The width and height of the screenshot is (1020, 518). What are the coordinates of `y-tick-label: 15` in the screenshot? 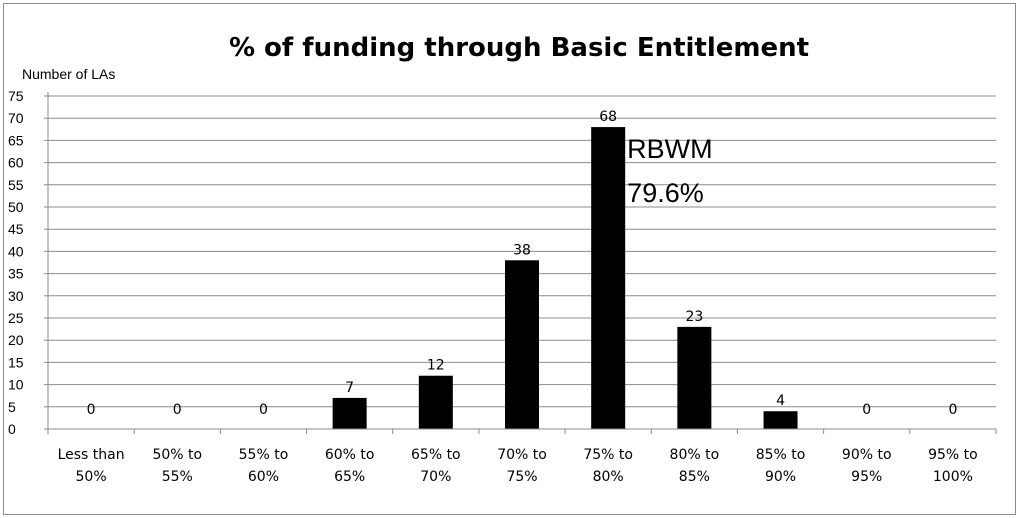 It's located at (16, 362).